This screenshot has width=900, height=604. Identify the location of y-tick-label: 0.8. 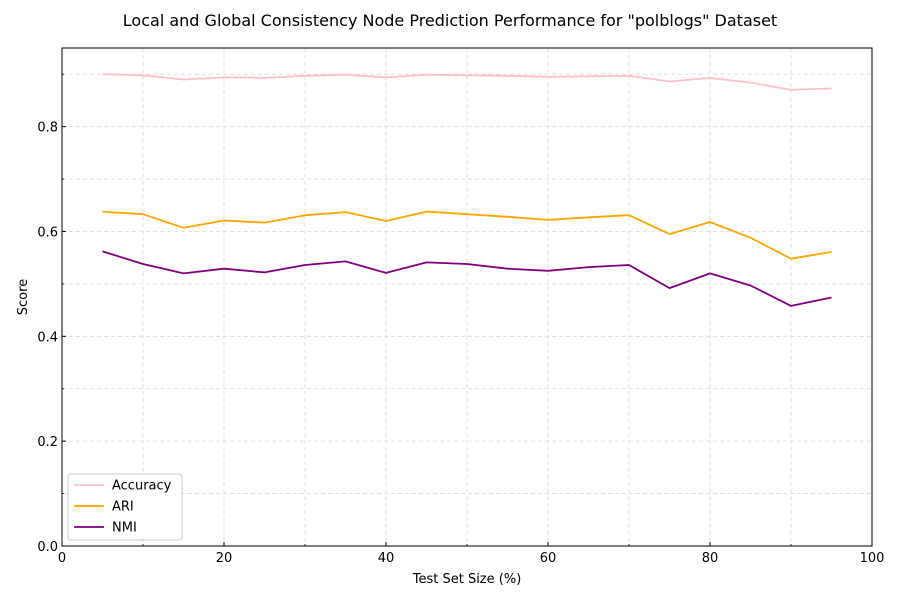
(47, 128).